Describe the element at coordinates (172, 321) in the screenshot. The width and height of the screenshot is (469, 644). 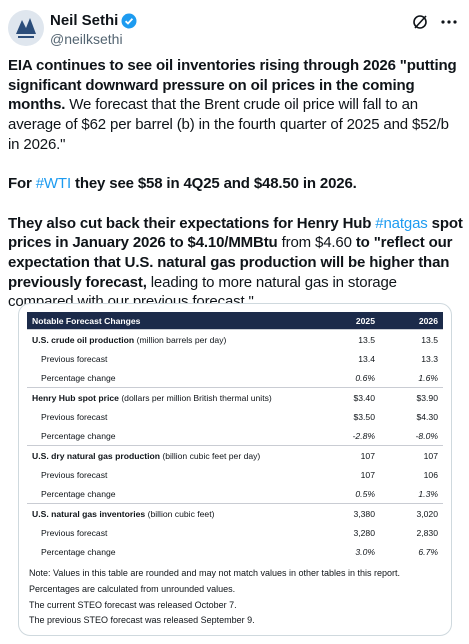
I see `header-cell: Notable Forecast Changes` at that location.